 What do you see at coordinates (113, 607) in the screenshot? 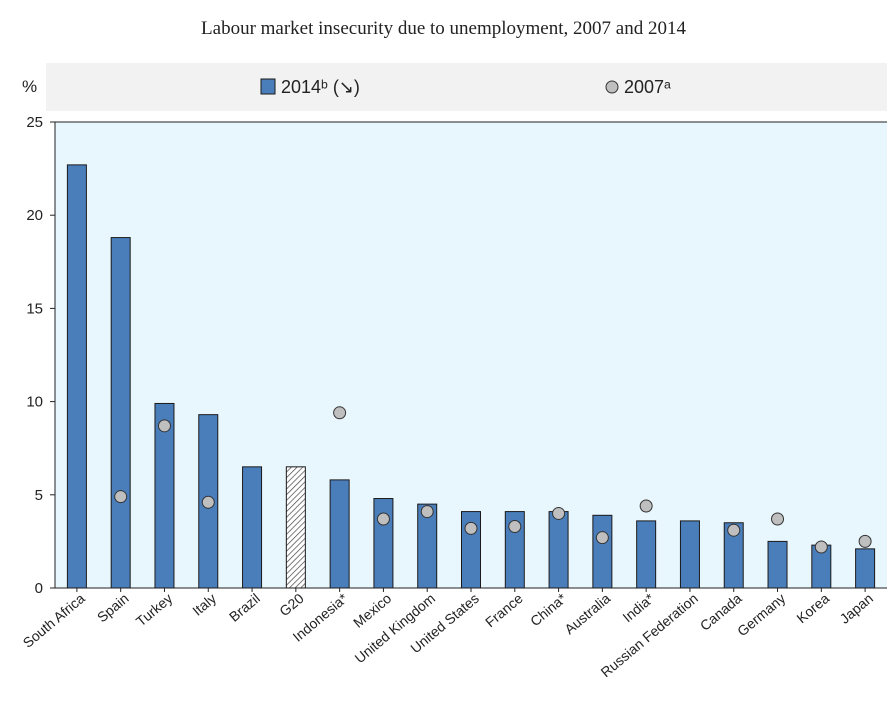
I see `category-label: Spain` at bounding box center [113, 607].